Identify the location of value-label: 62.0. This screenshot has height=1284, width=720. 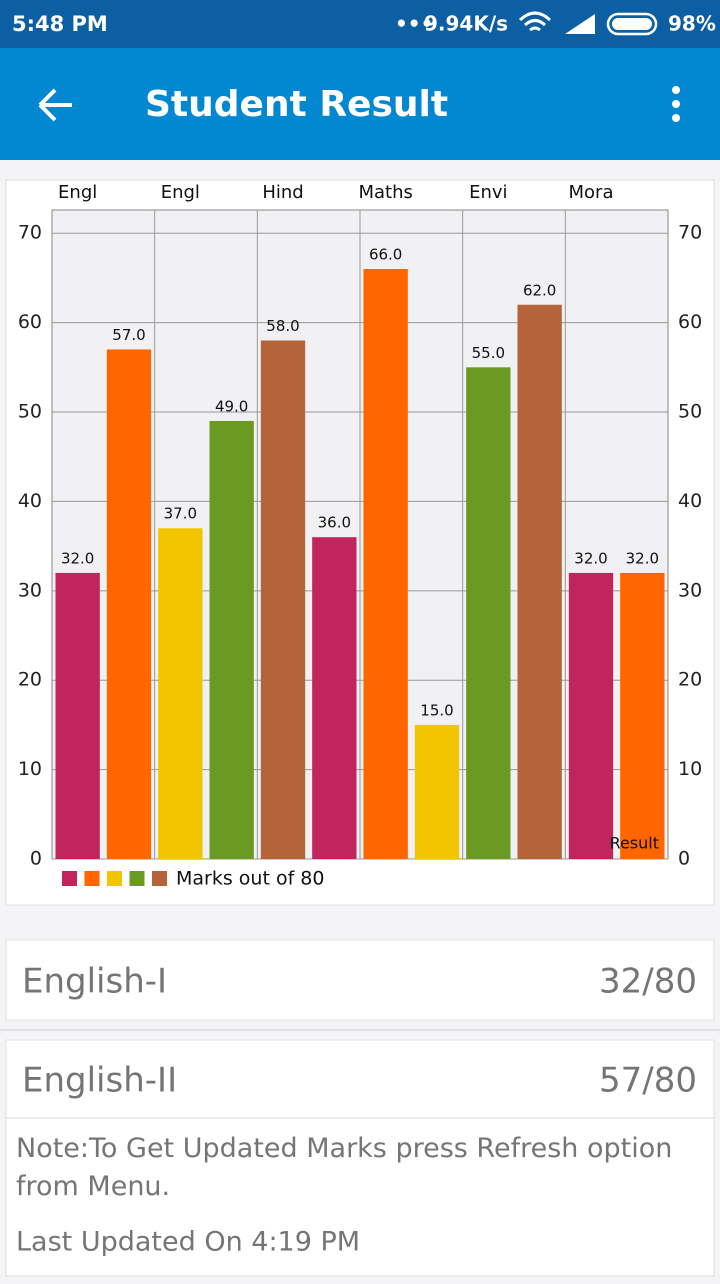
(539, 290).